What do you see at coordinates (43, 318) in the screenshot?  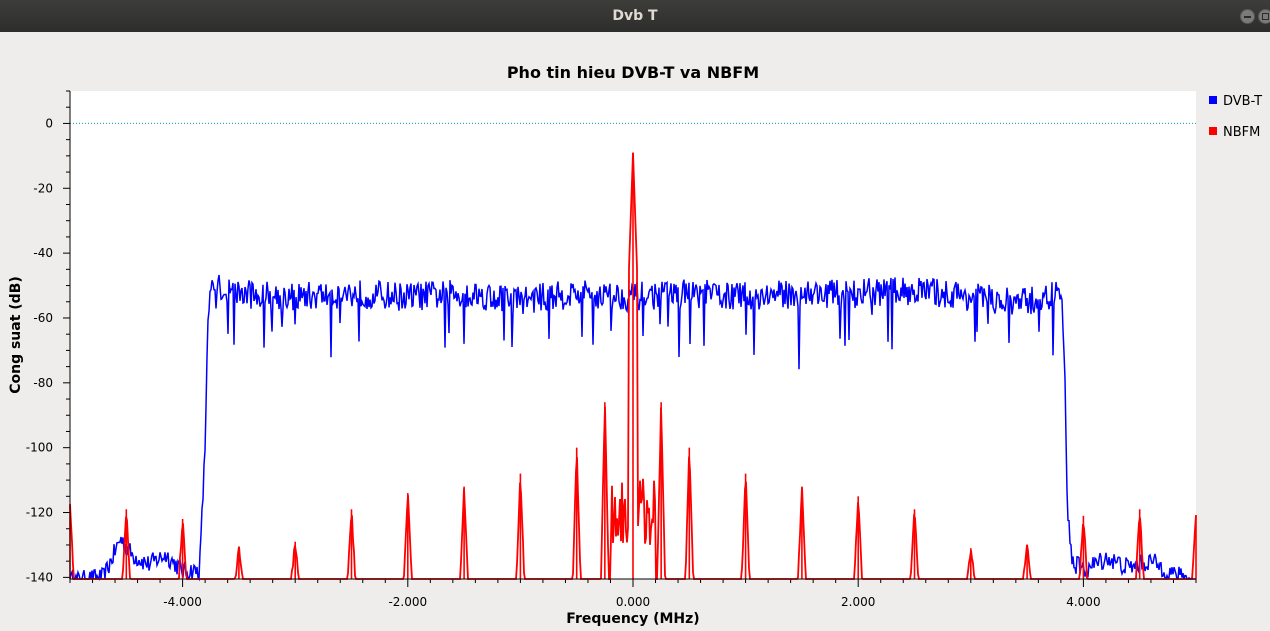 I see `y-tick-label: -60` at bounding box center [43, 318].